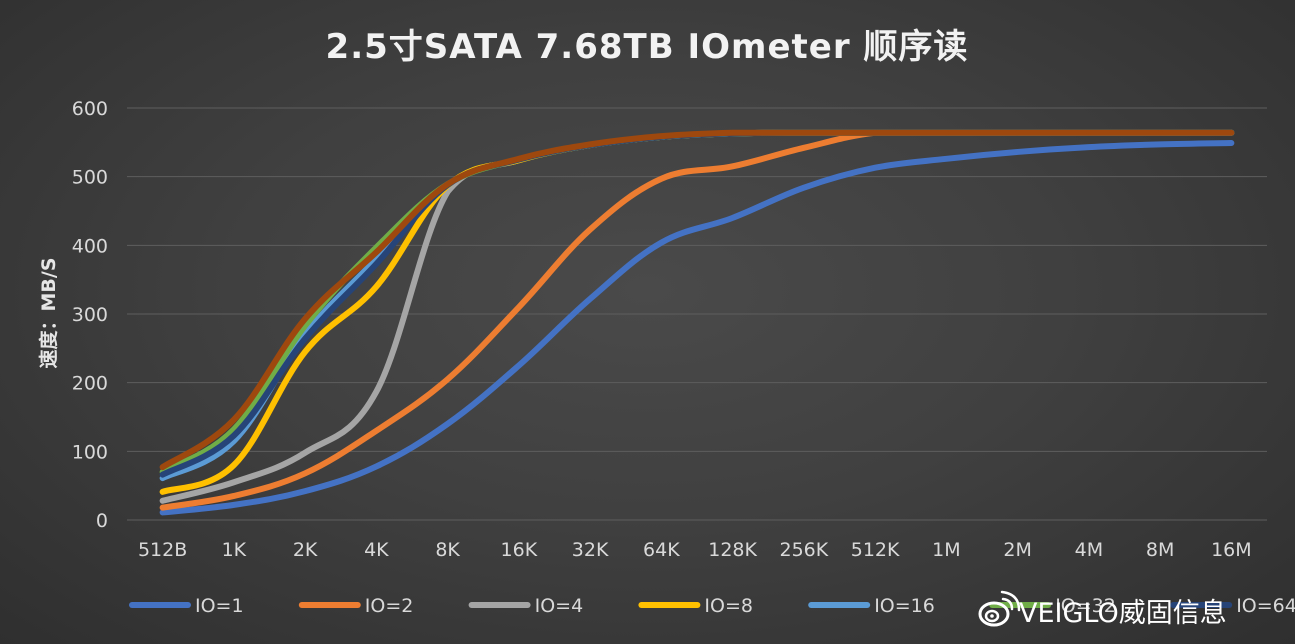 This screenshot has width=1295, height=644. I want to click on legend-label: IO=64, so click(1265, 606).